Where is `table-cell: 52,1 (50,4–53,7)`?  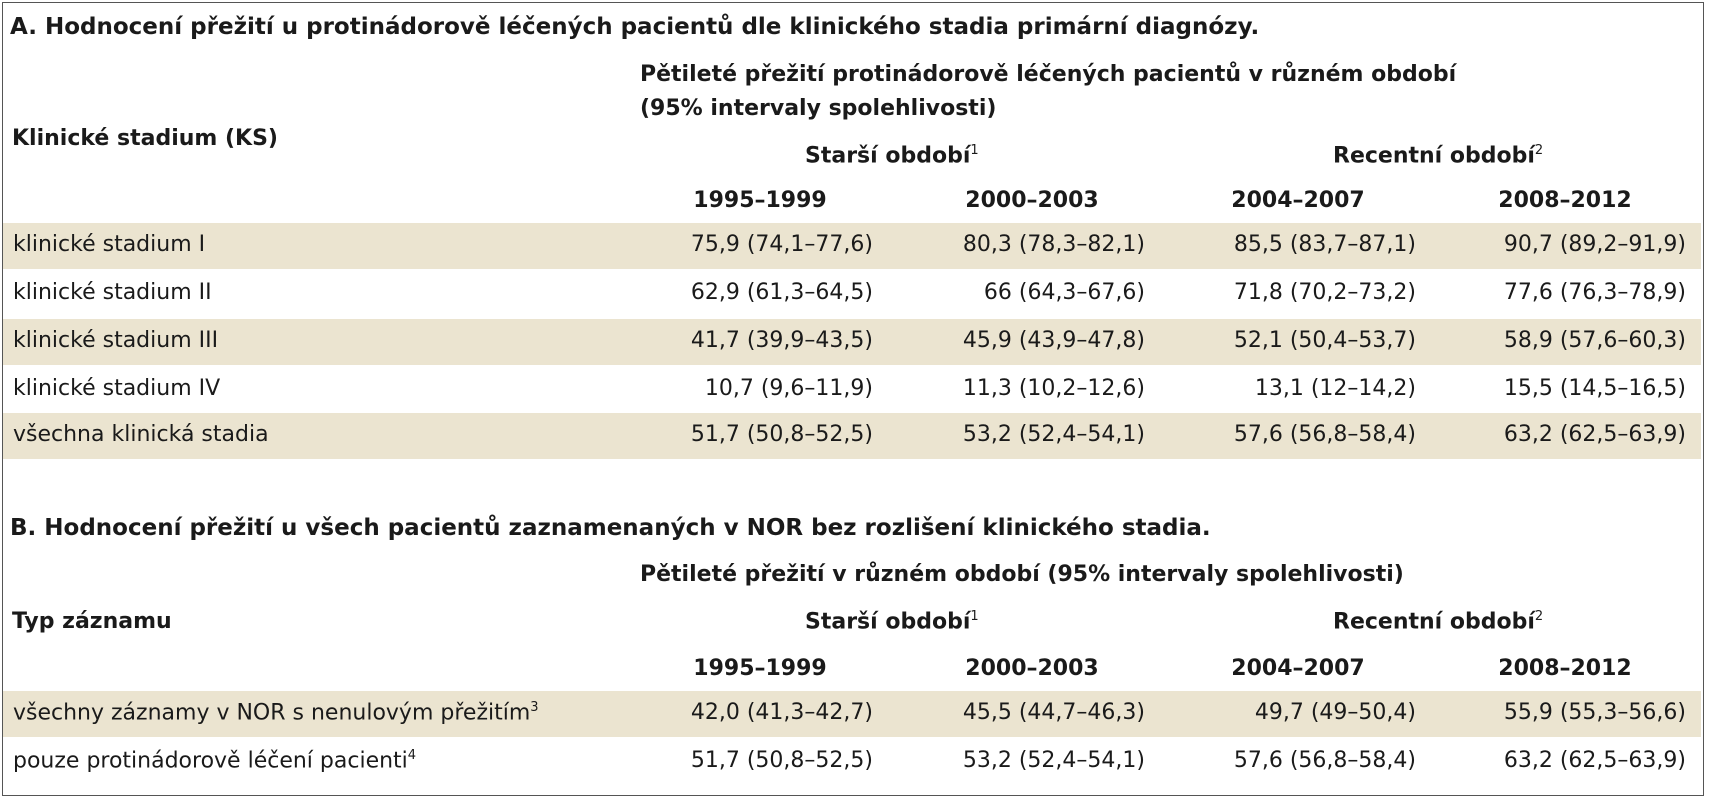
table-cell: 52,1 (50,4–53,7) is located at coordinates (1324, 340).